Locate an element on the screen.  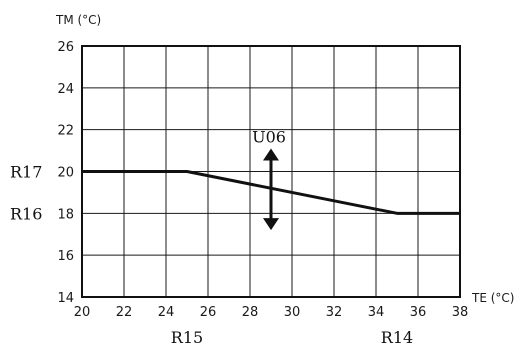
y-tick-label: 26 is located at coordinates (65, 47).